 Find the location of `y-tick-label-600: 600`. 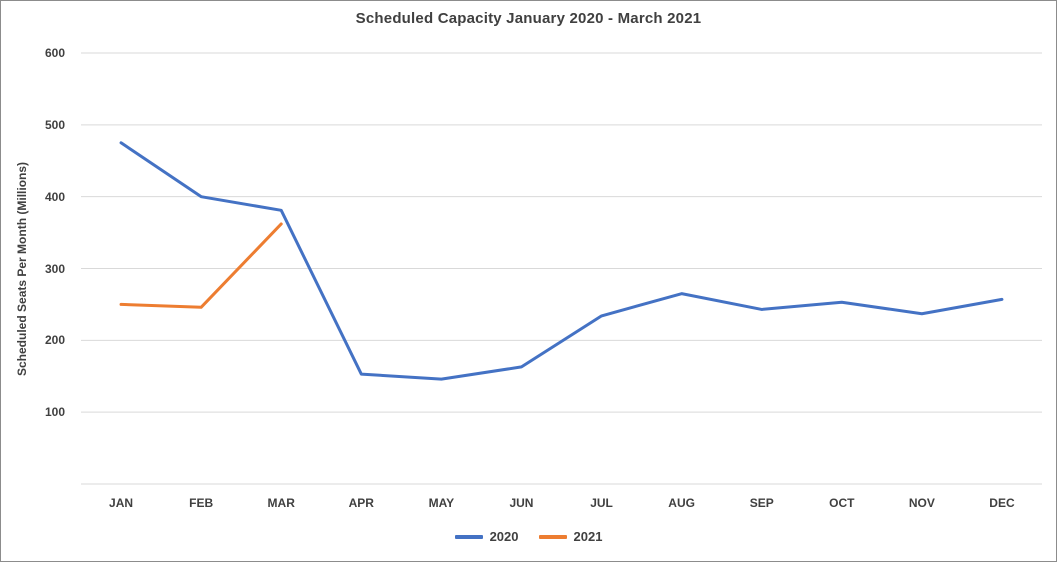

y-tick-label-600: 600 is located at coordinates (54, 53).